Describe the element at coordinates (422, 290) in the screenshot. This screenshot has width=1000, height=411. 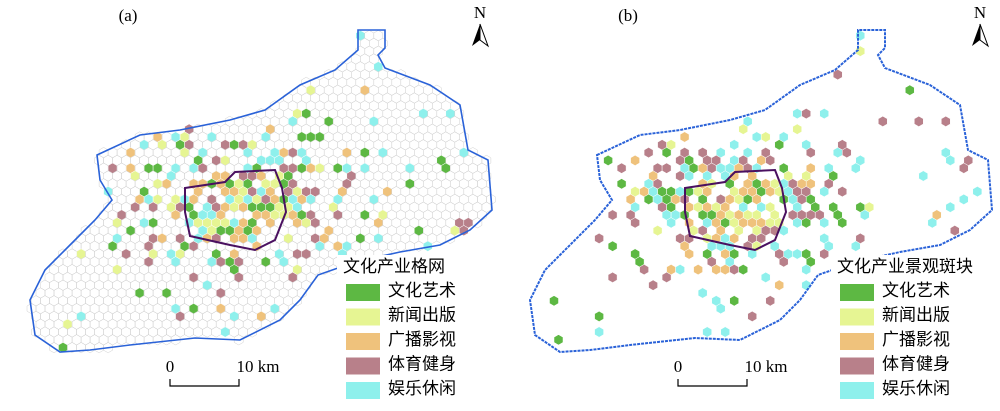
I see `legend-label: 文化艺术` at that location.